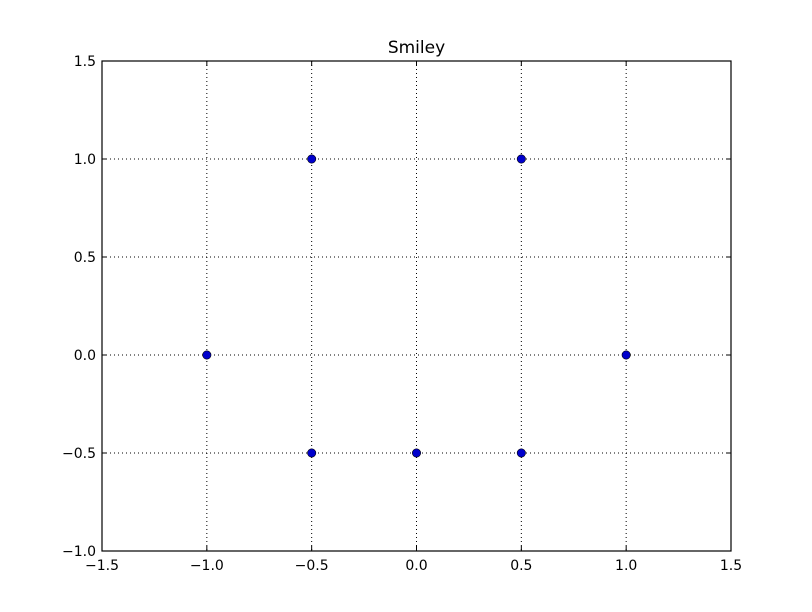  Describe the element at coordinates (85, 258) in the screenshot. I see `y-tick-label: 0.5` at that location.